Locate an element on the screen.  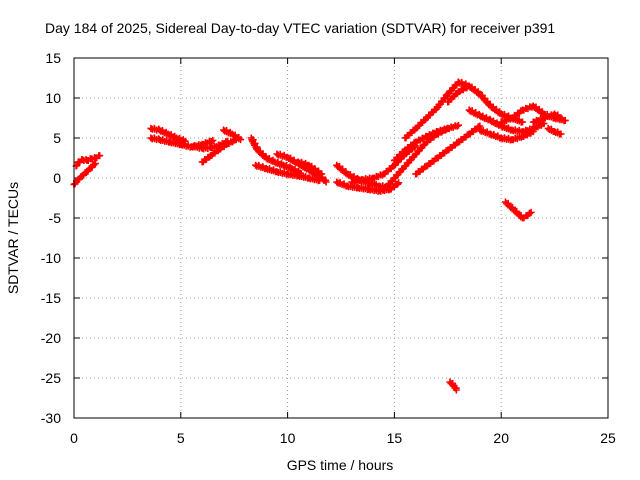
series-sat-y is located at coordinates (518, 210).